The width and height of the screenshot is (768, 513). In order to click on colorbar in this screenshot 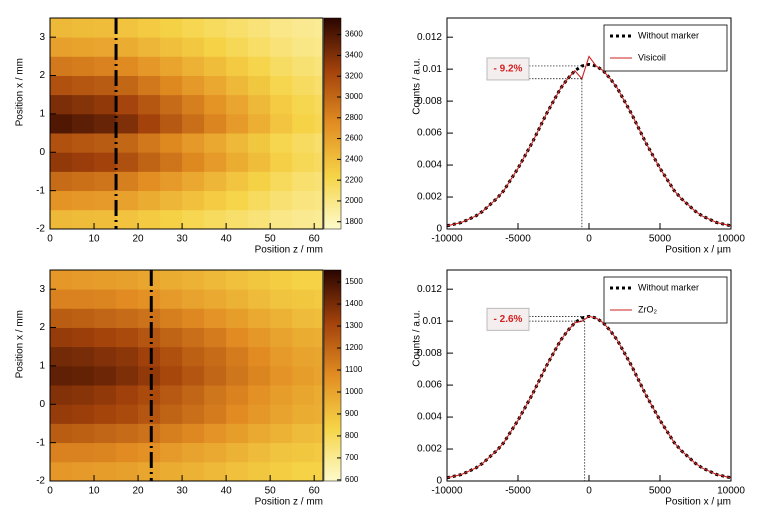, I will do `click(332, 375)`.